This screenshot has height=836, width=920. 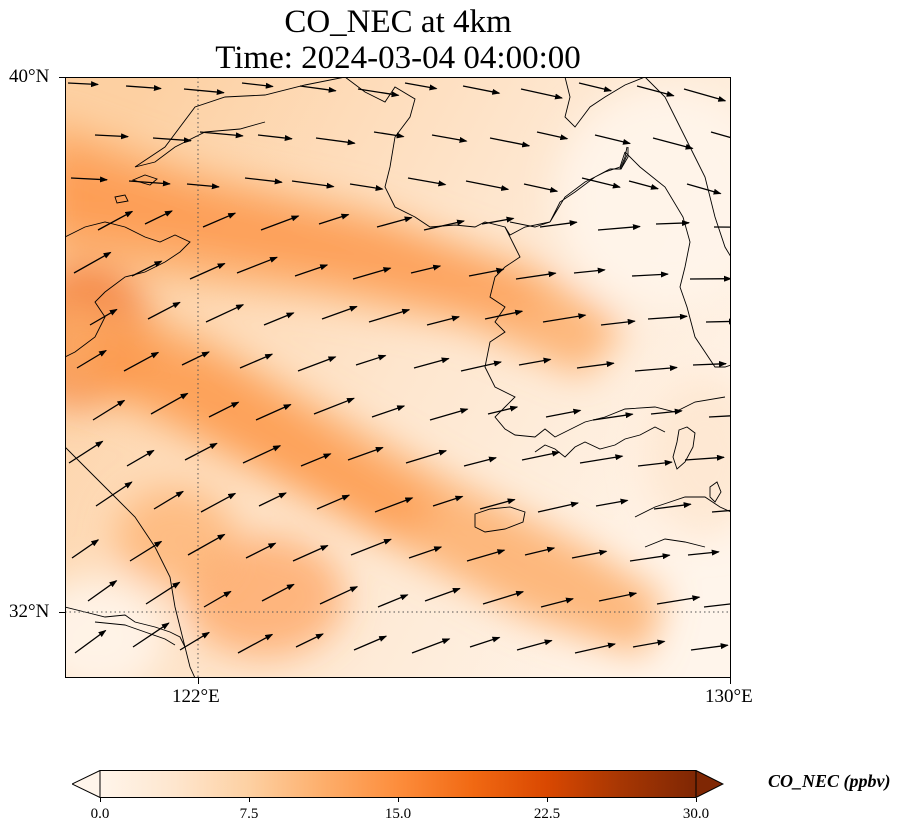 What do you see at coordinates (196, 696) in the screenshot?
I see `lon-tick-label-122: 122°E` at bounding box center [196, 696].